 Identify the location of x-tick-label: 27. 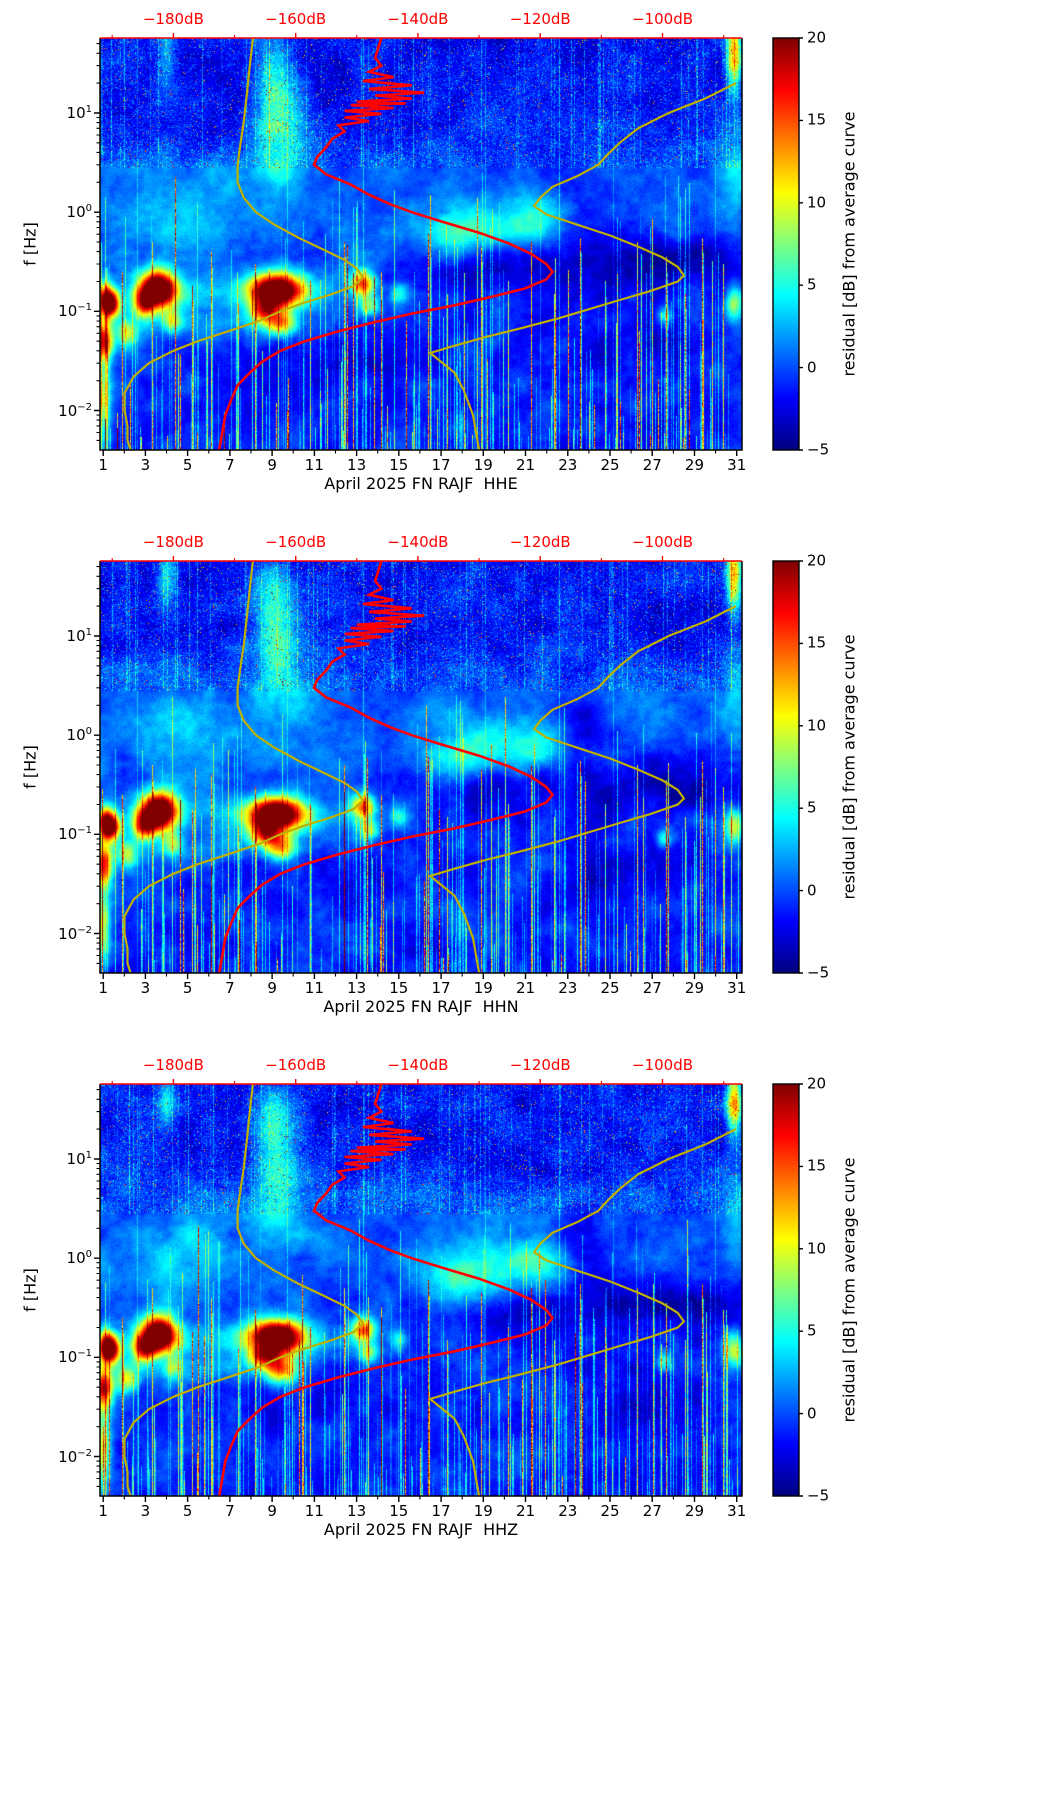
(652, 988).